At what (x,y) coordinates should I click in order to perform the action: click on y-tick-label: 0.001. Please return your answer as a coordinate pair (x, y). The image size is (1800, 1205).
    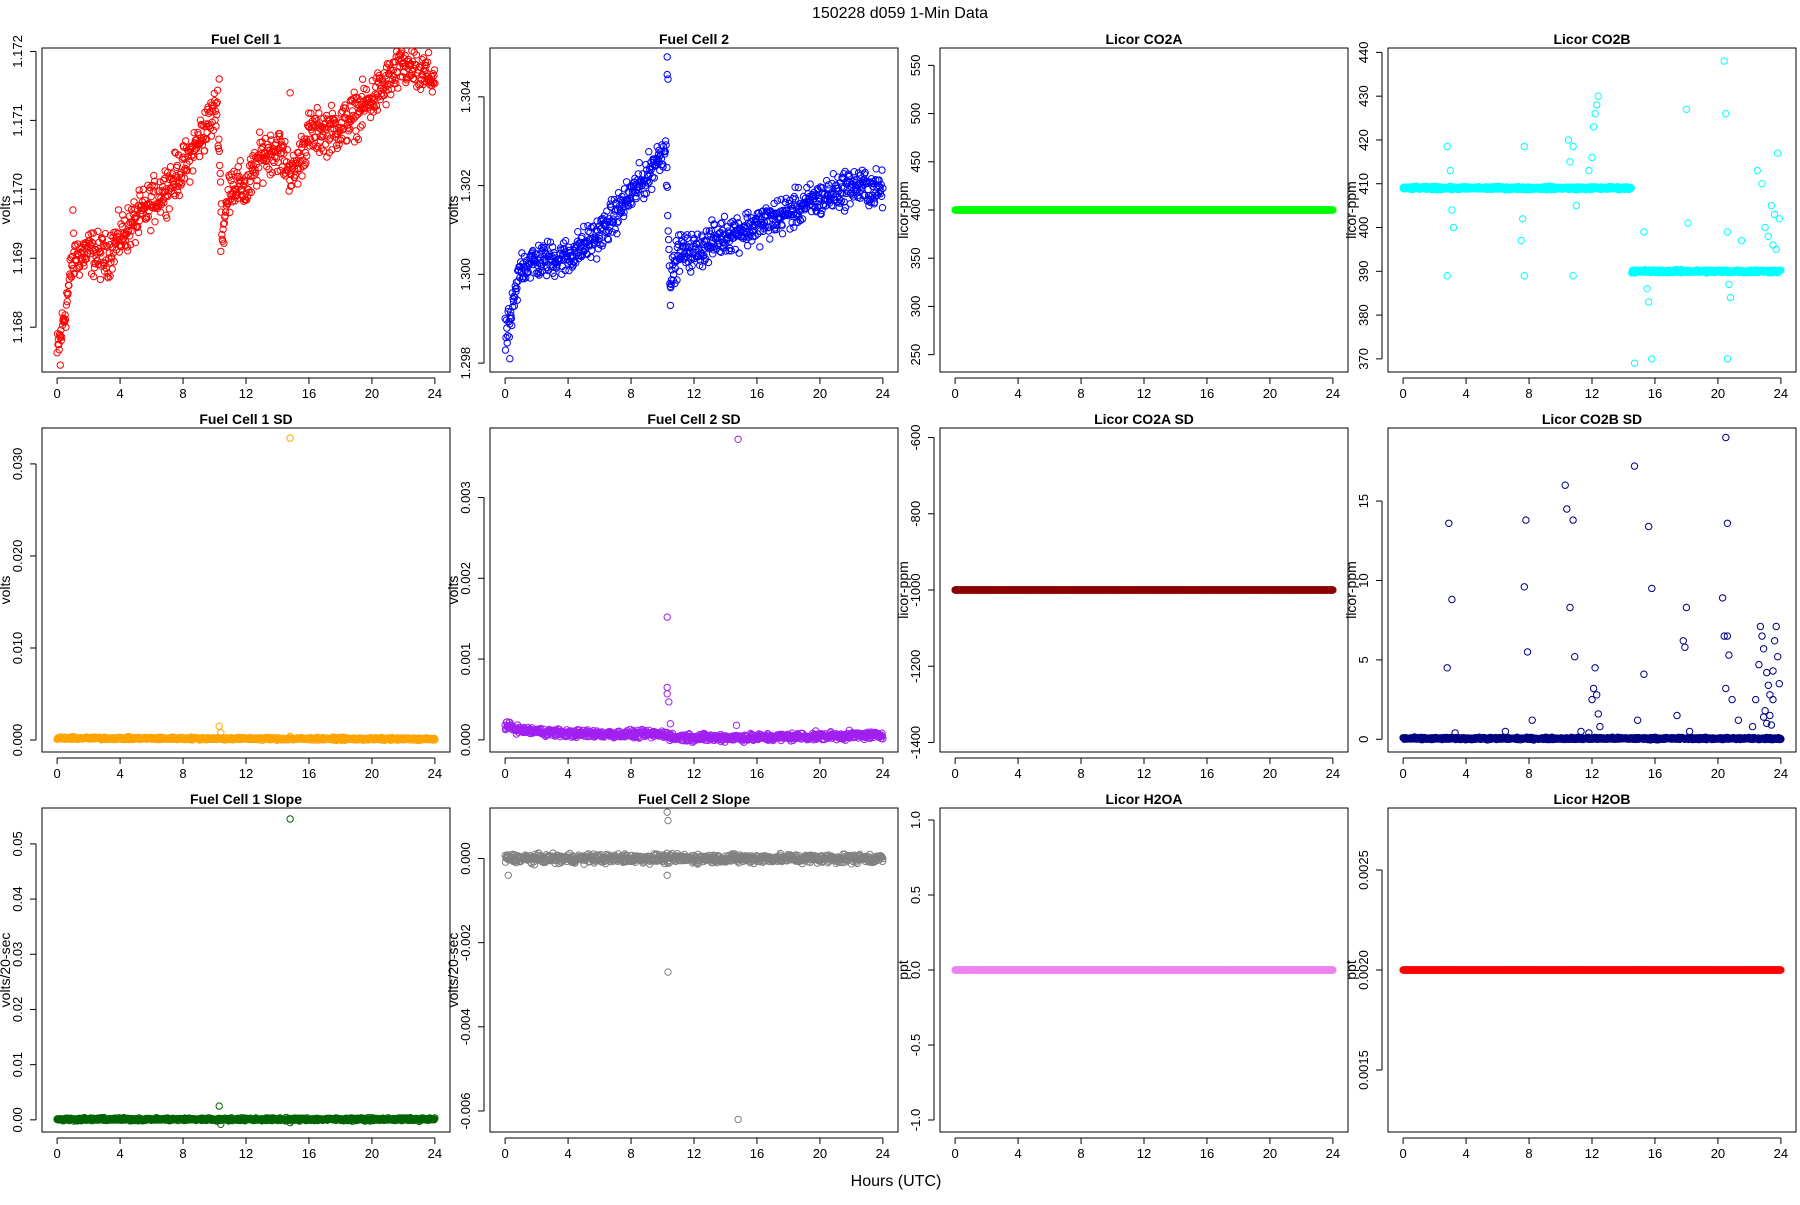
    Looking at the image, I should click on (465, 659).